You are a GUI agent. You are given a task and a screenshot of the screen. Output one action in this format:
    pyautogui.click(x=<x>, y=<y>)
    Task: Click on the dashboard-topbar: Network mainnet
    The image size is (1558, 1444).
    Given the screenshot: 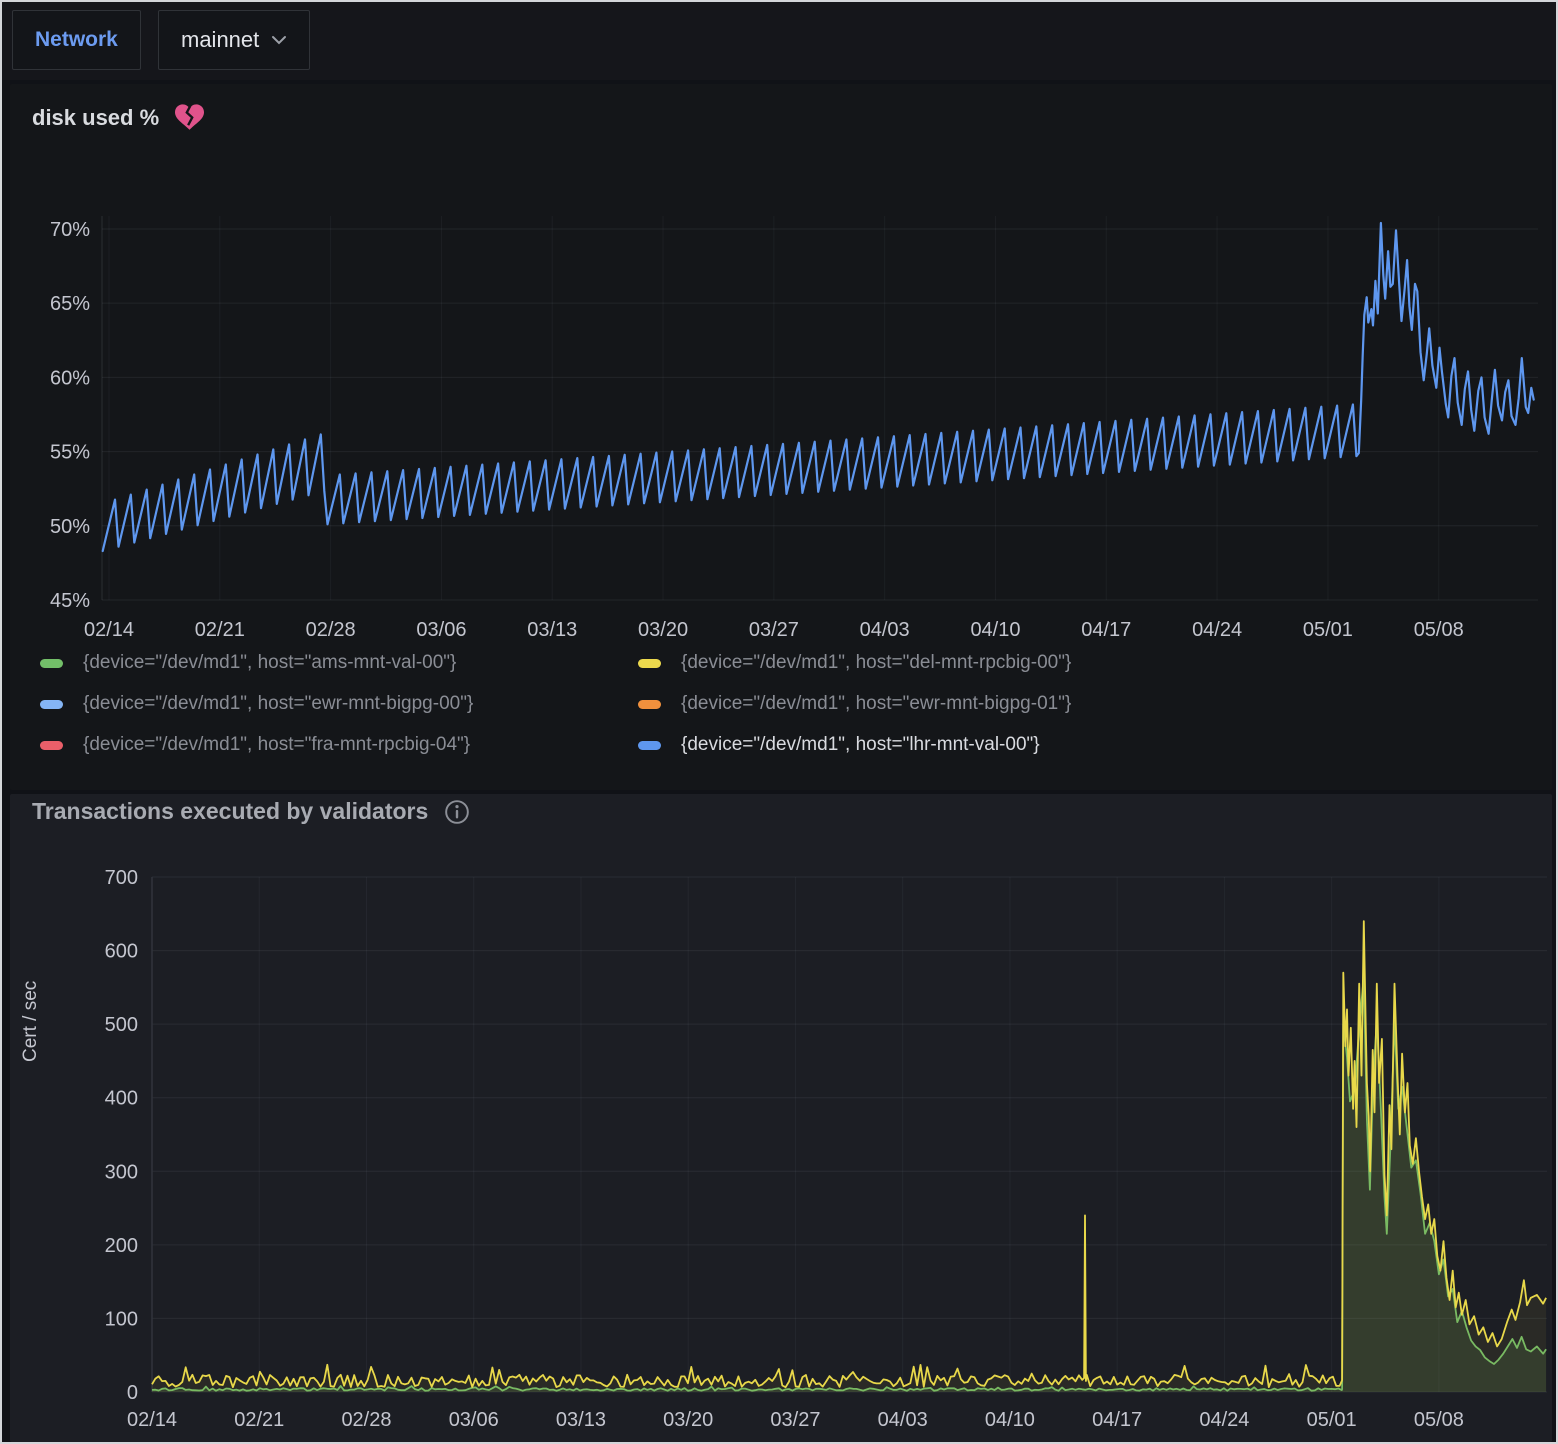 What is the action you would take?
    pyautogui.click(x=779, y=41)
    